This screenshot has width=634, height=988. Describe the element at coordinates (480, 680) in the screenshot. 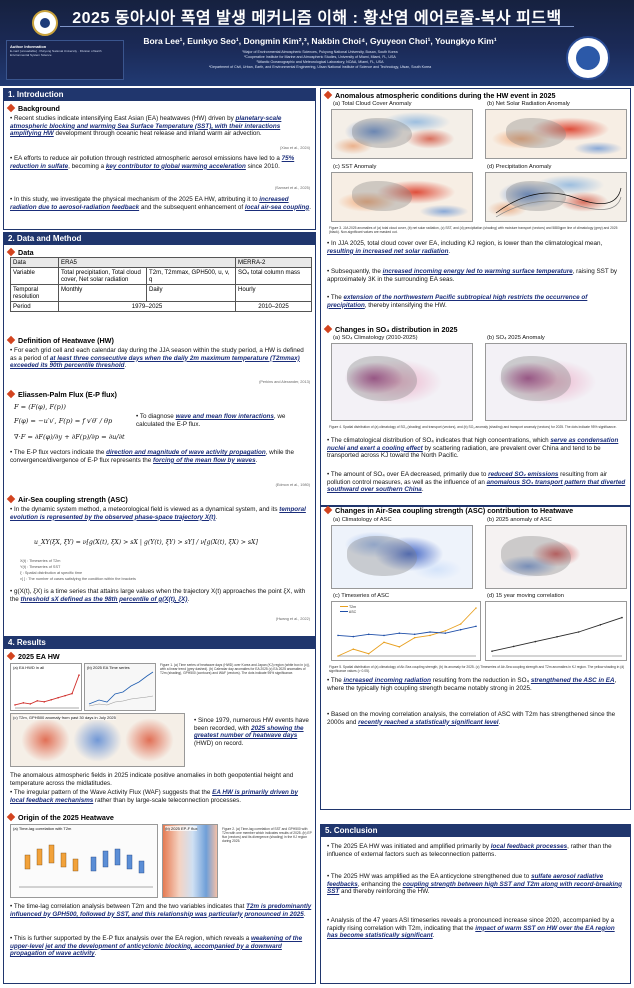

I see `text-run: resulting from the reduction in SO₄` at that location.